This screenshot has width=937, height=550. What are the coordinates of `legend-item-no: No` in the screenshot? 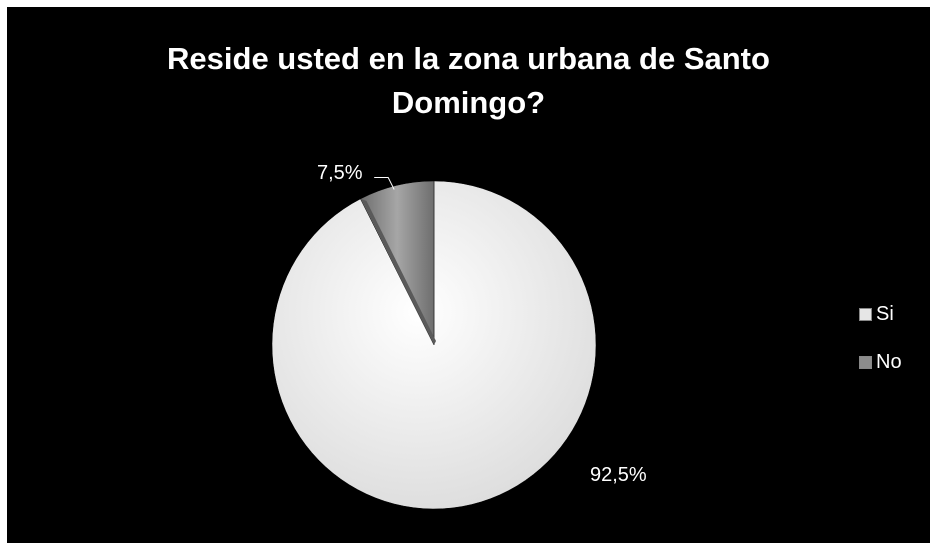 It's located at (880, 362).